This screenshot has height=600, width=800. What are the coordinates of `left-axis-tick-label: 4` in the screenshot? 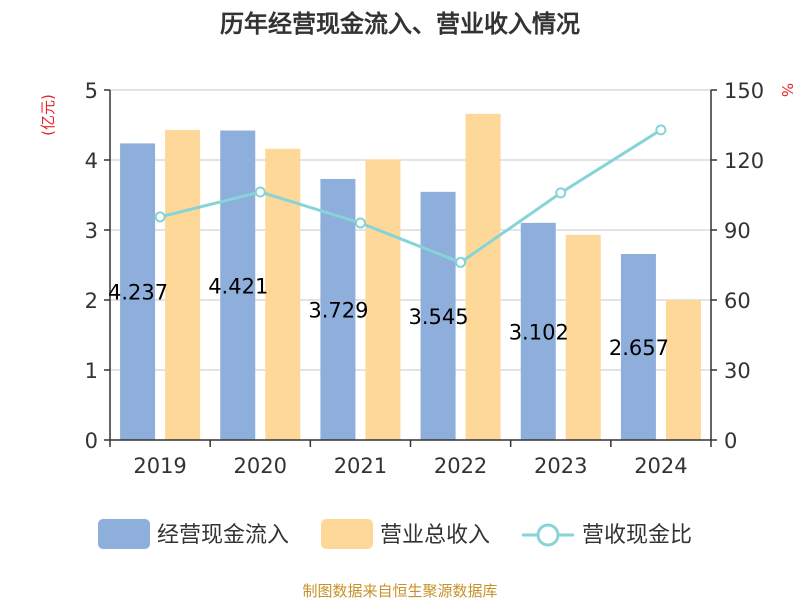 It's located at (91, 161).